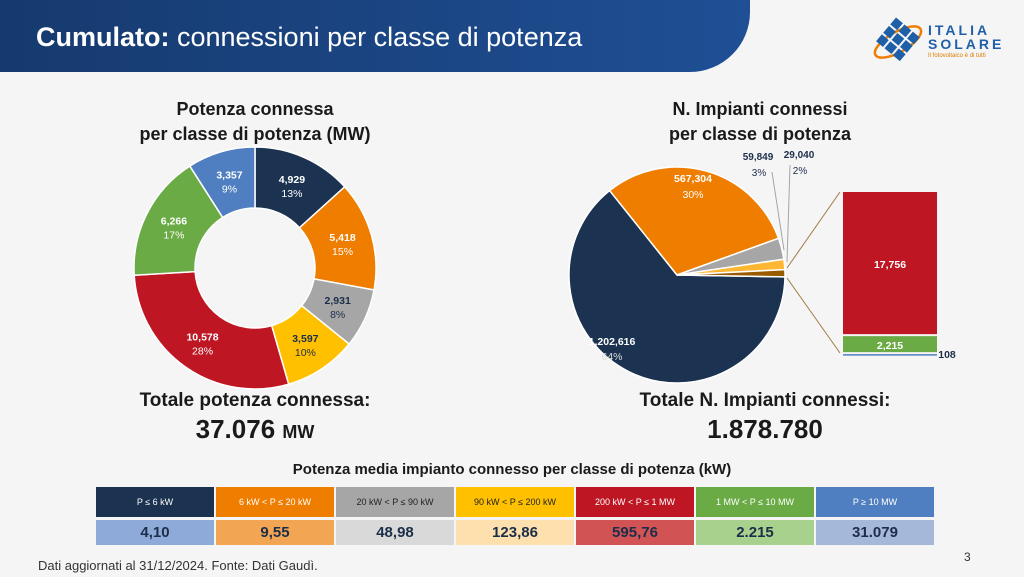 The image size is (1024, 577). I want to click on bar-value-label: 17,756, so click(890, 265).